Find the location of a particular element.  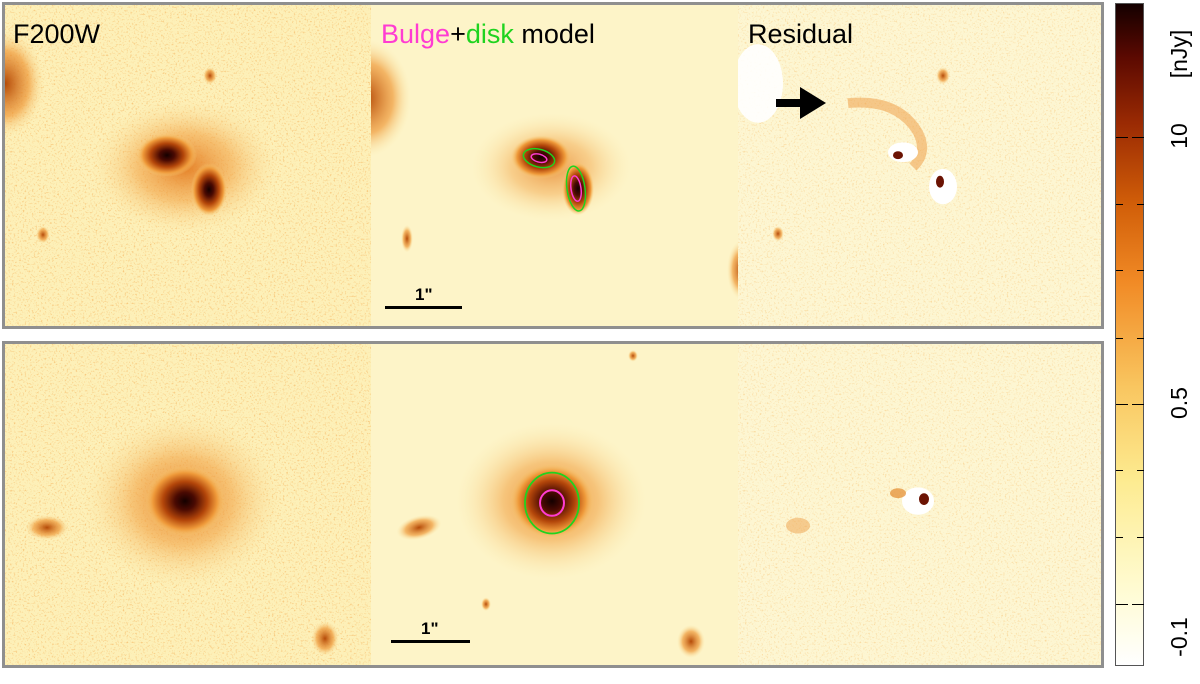

colorbar-tick-label: 0.5 is located at coordinates (1179, 403).